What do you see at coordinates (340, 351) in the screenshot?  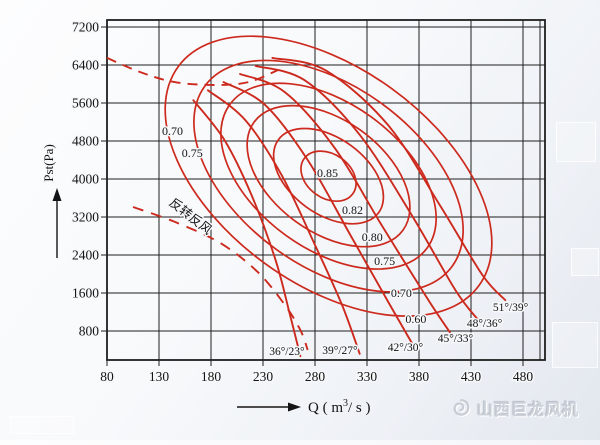 I see `blade-angle-label: 39°/27°` at bounding box center [340, 351].